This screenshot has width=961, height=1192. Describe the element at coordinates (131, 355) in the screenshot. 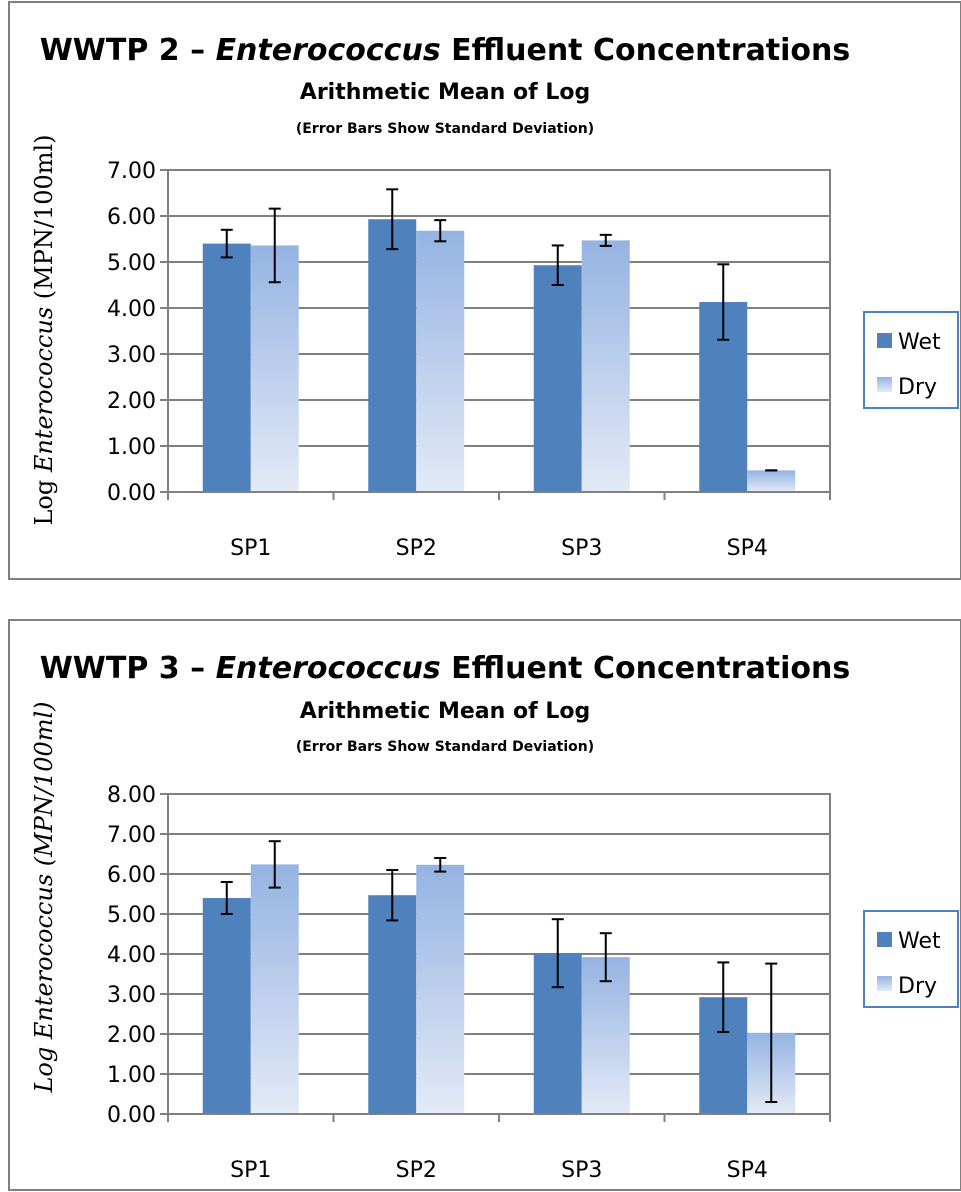

I see `chart-1-y-tick-label: 3.00` at that location.